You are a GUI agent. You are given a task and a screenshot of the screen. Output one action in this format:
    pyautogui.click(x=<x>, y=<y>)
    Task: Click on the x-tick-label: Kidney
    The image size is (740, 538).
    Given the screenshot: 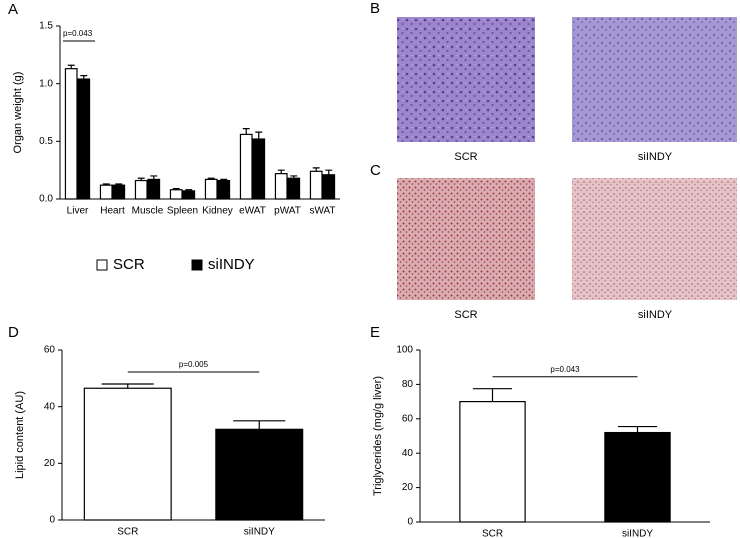 What is the action you would take?
    pyautogui.click(x=217, y=211)
    